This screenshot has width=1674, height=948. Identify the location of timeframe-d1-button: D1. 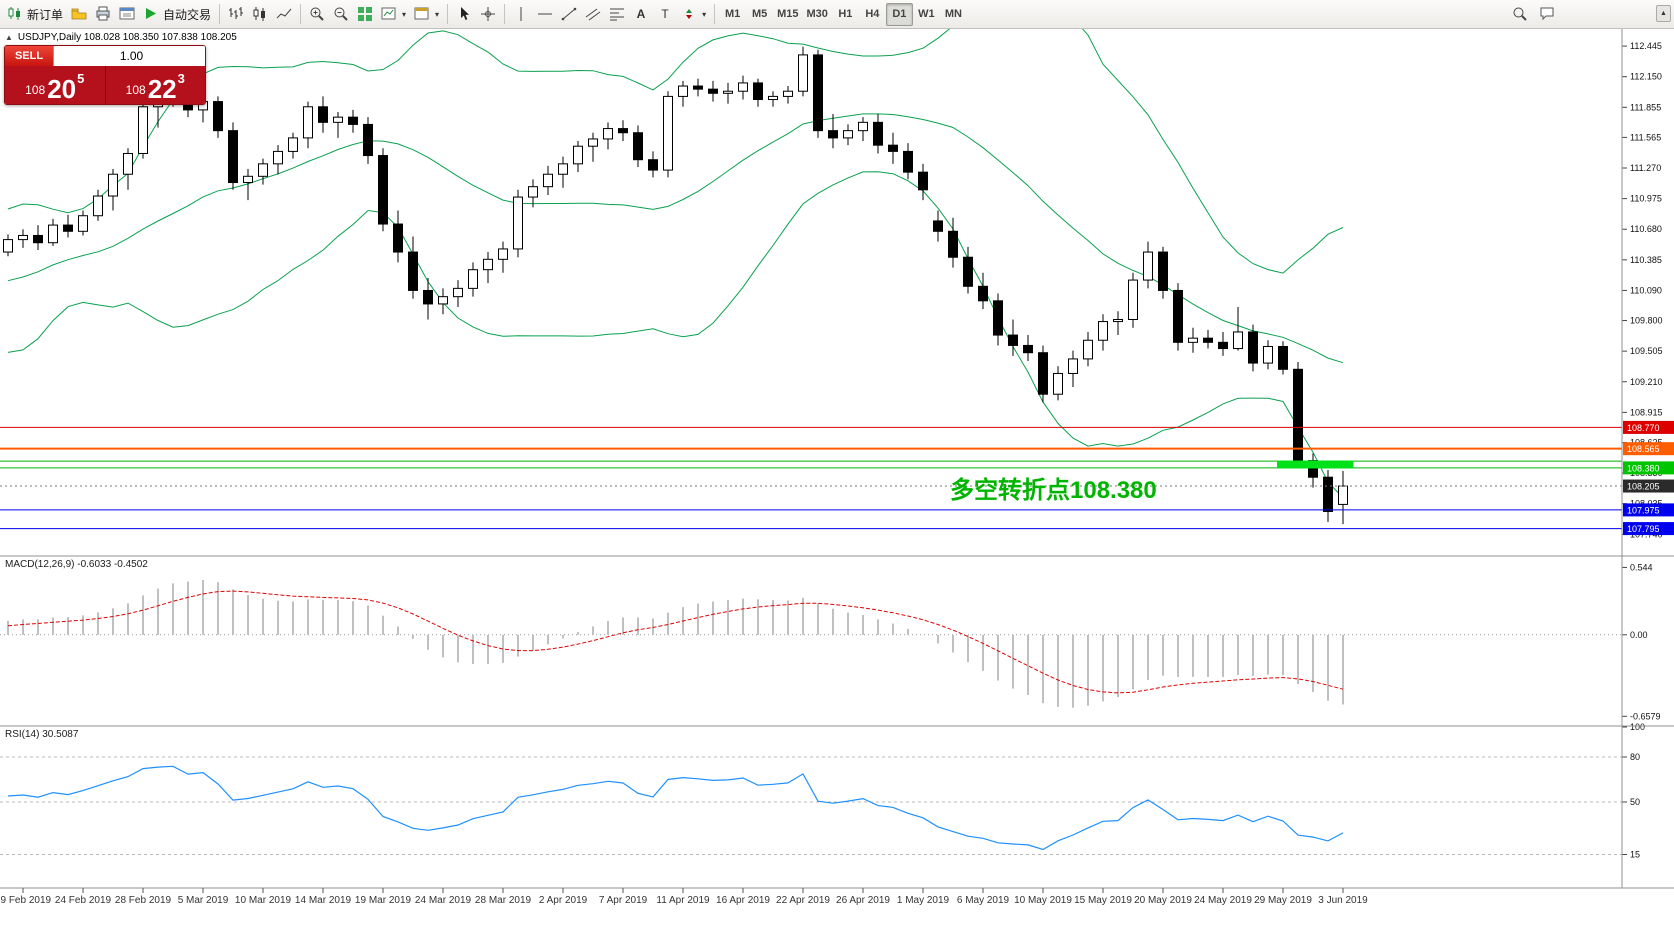
(899, 14).